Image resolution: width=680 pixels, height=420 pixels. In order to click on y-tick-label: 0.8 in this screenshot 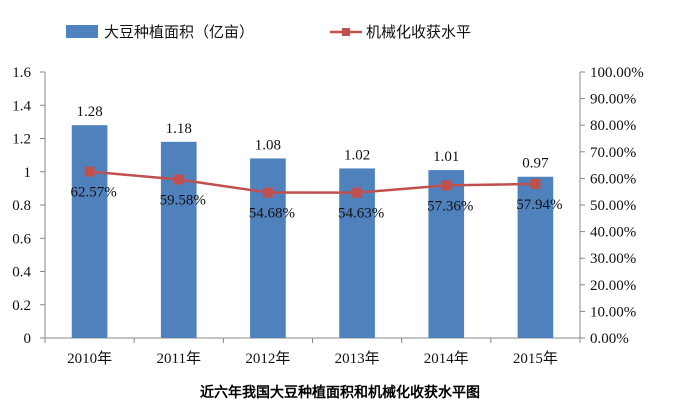, I will do `click(21, 206)`.